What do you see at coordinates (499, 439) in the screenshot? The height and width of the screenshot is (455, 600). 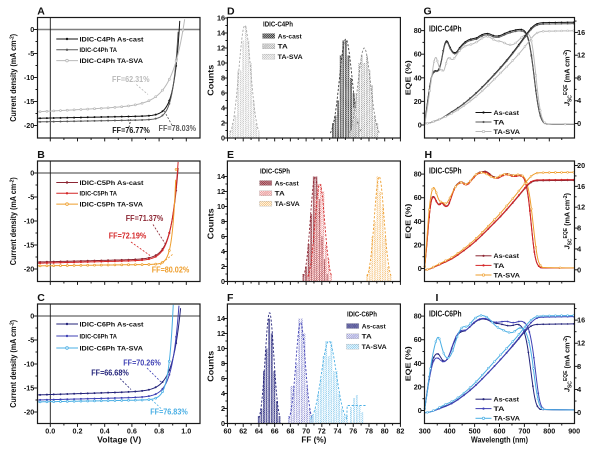 I see `svg-text: Wavelength (nm)` at bounding box center [499, 439].